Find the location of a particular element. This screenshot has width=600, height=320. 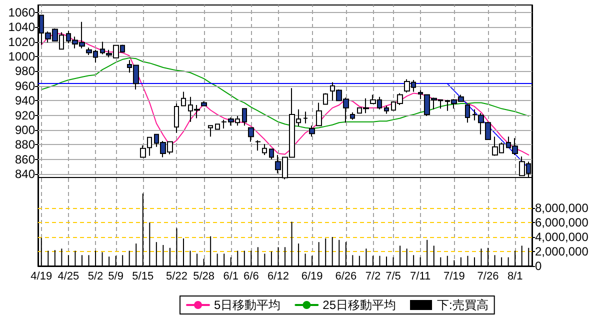

y-tick-label: 840 is located at coordinates (25, 174).